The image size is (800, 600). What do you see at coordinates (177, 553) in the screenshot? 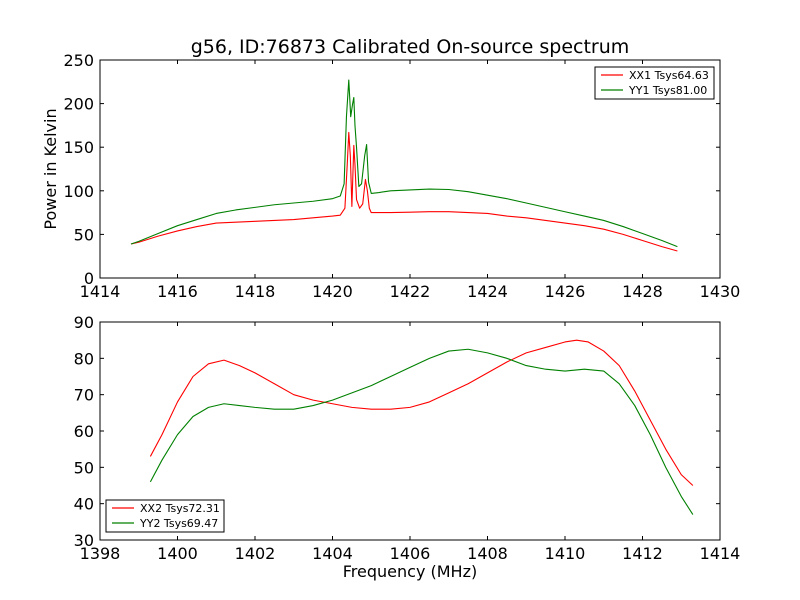
I see `x-tick-label: 1400` at bounding box center [177, 553].